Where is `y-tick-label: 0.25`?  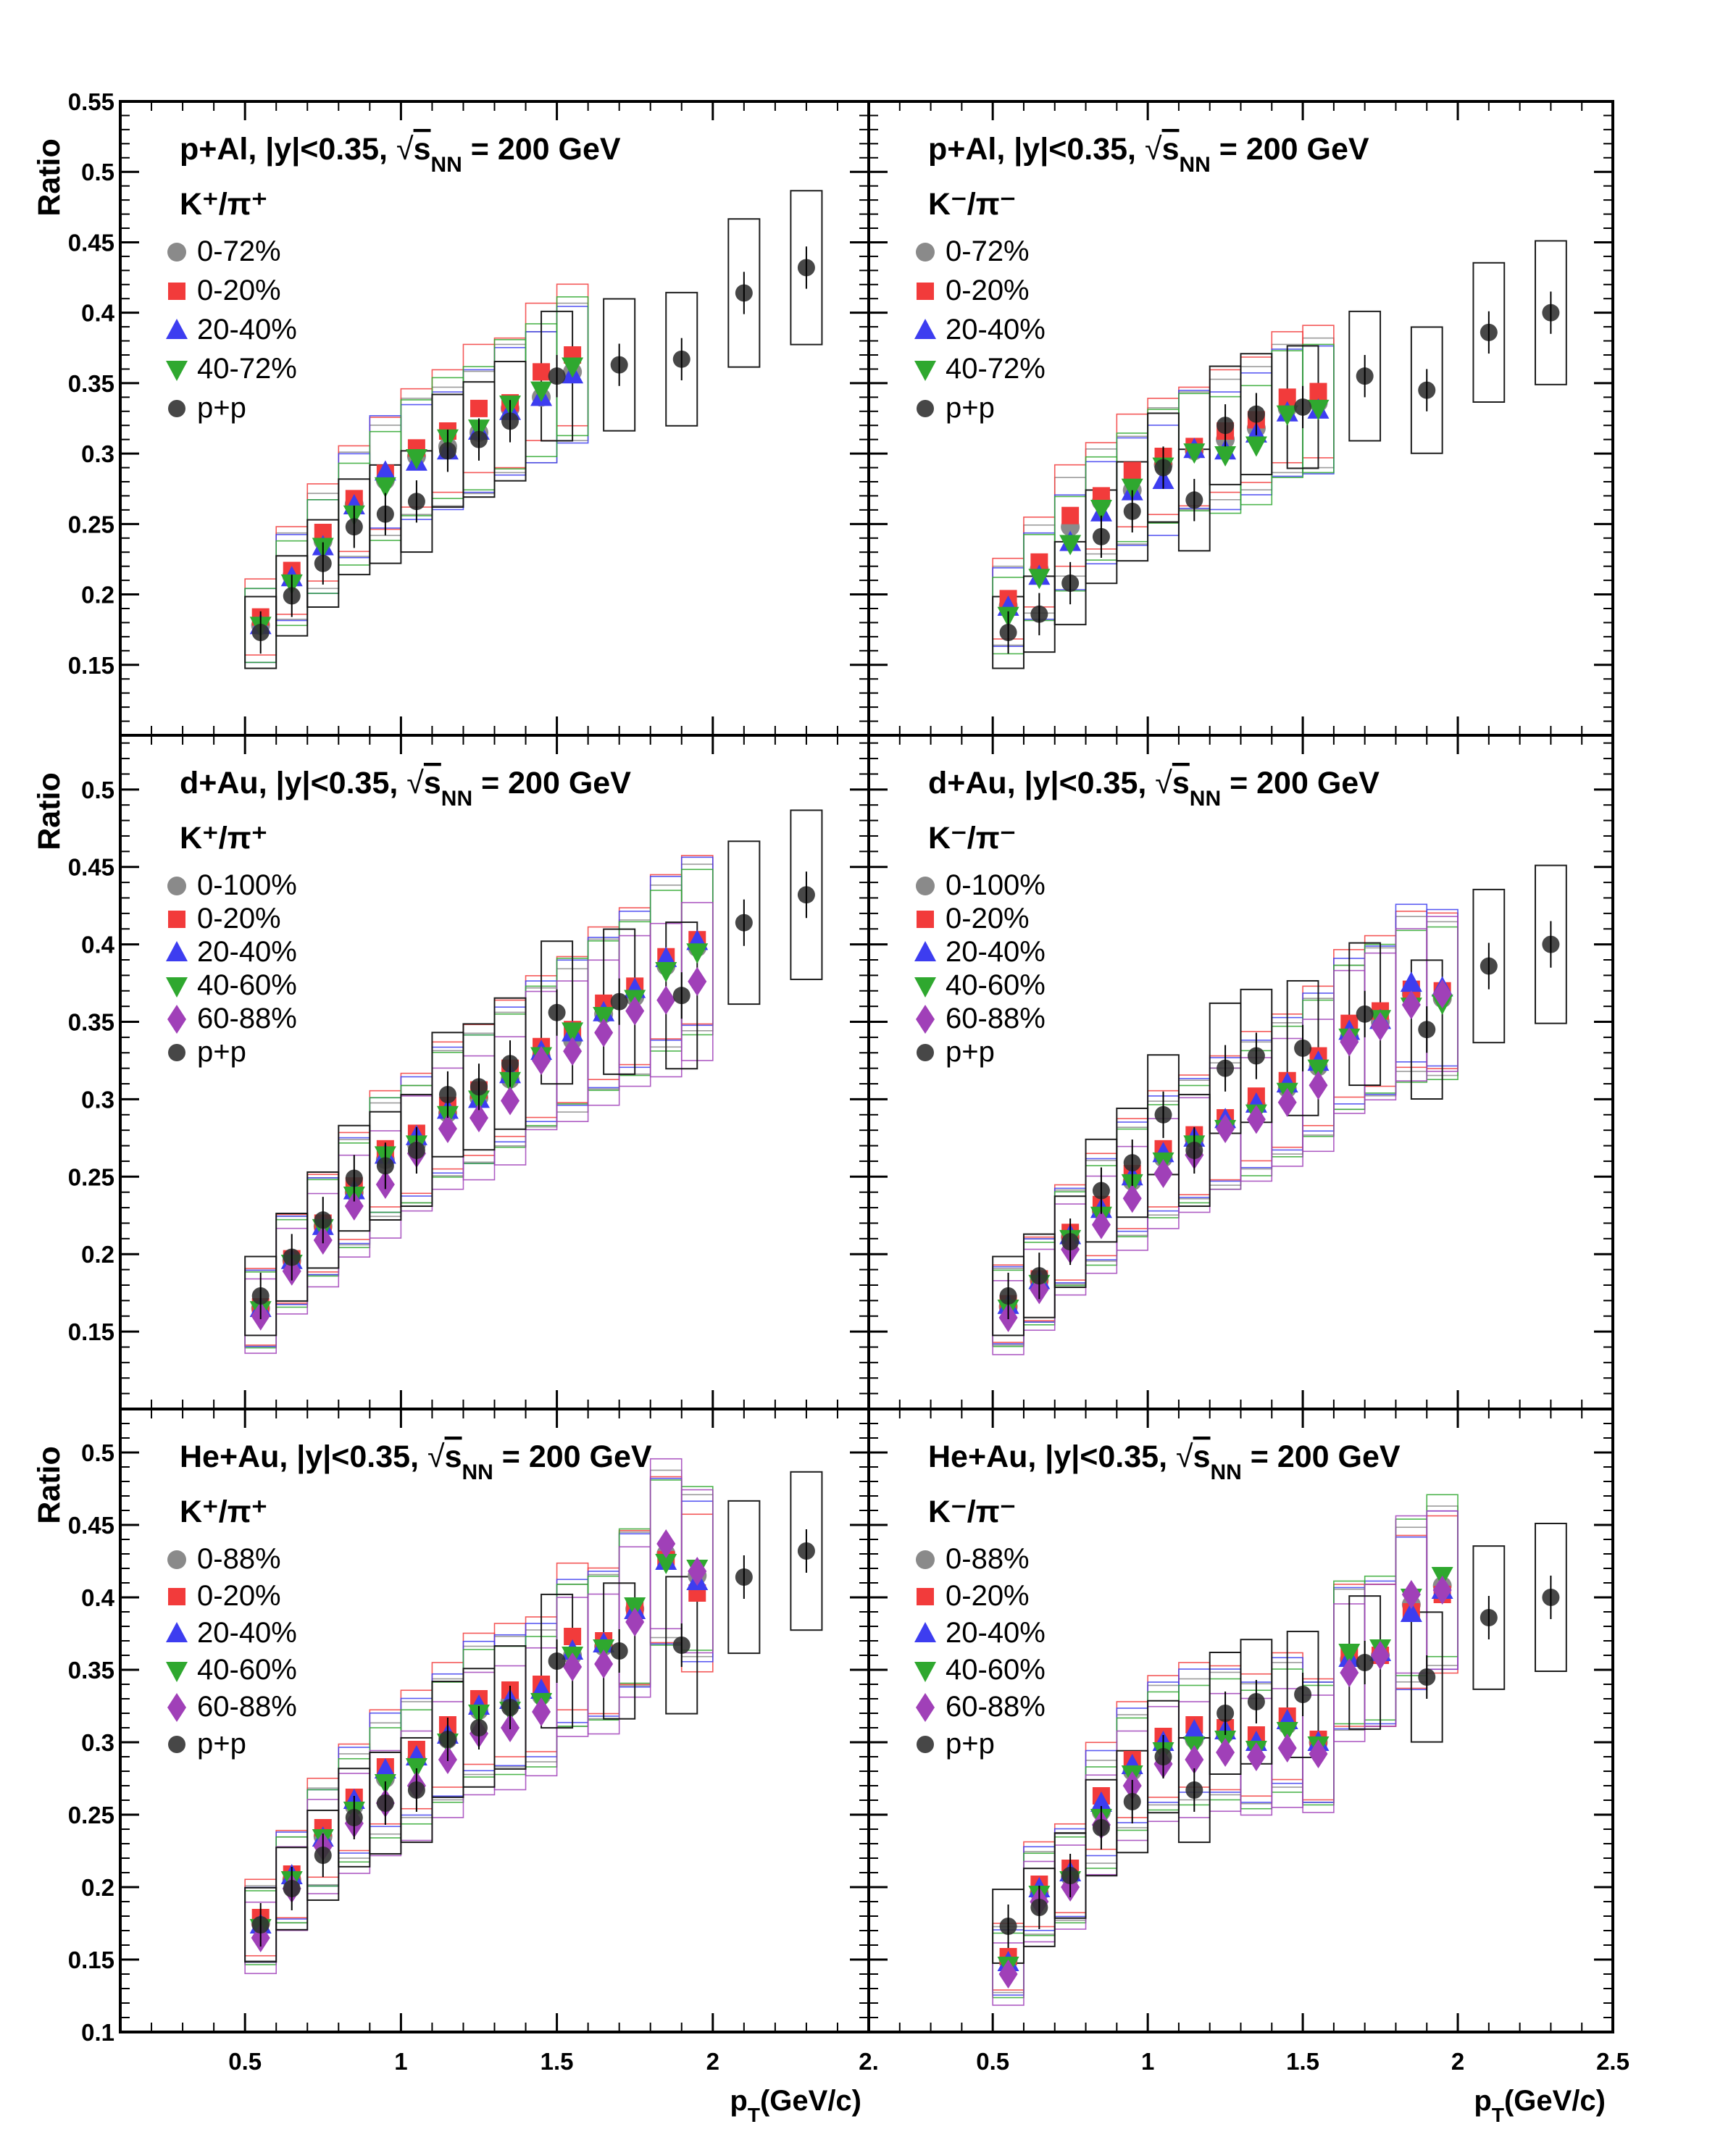
y-tick-label: 0.25 is located at coordinates (91, 1815).